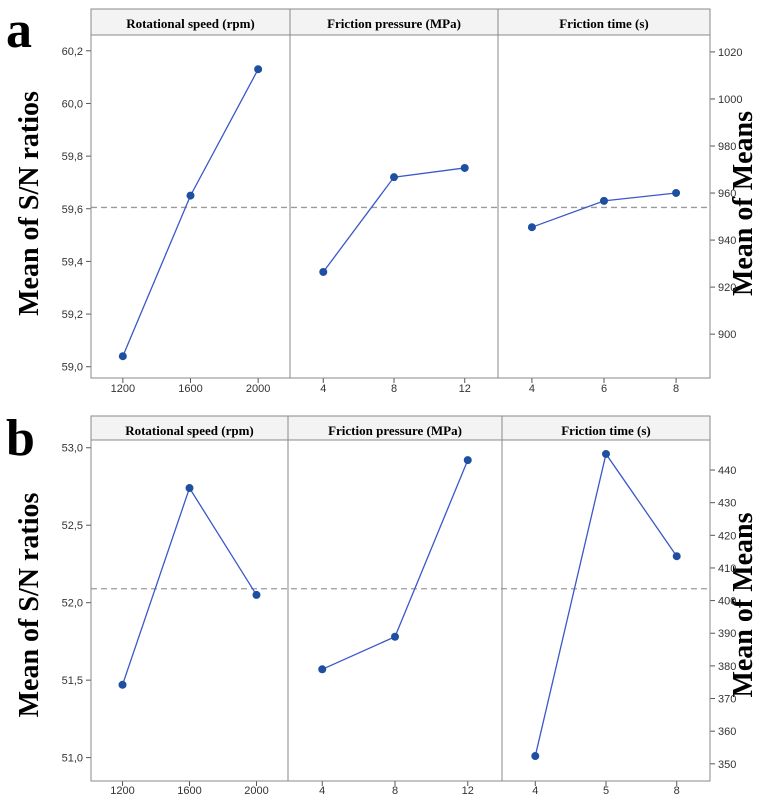 This screenshot has width=769, height=805. Describe the element at coordinates (727, 471) in the screenshot. I see `right-y-tick-label: 440` at that location.